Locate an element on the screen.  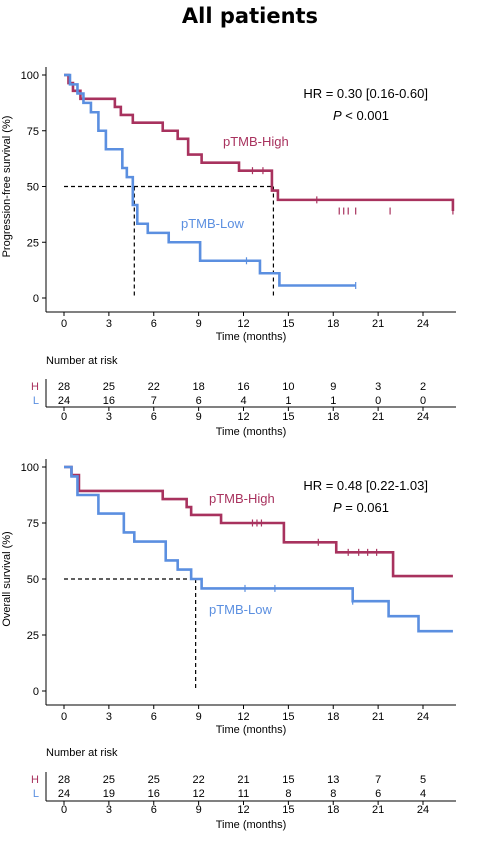
km-curve-high is located at coordinates (258, 521).